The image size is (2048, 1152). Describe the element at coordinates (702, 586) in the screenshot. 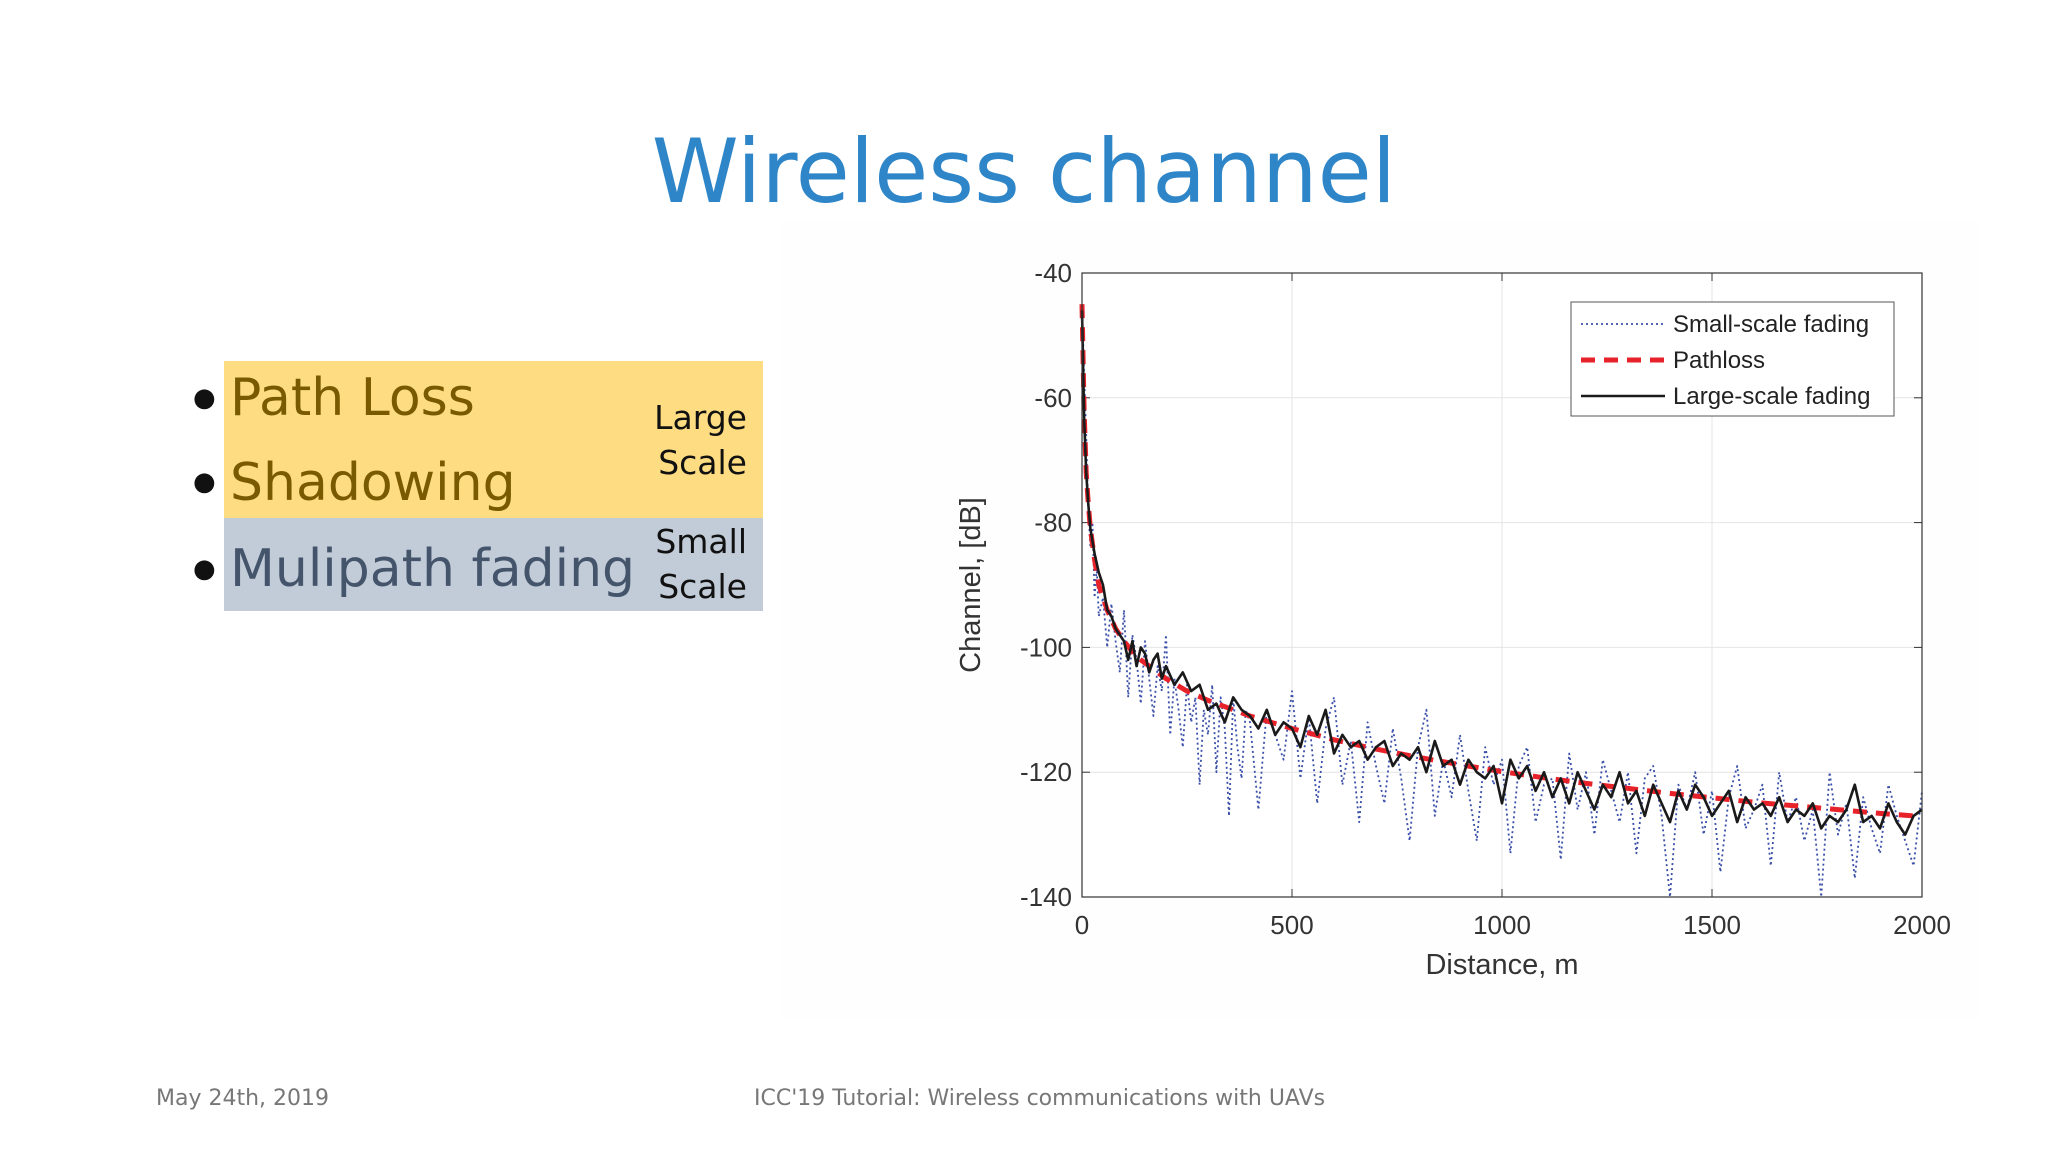

I see `small-scale-label-line2: Scale` at that location.